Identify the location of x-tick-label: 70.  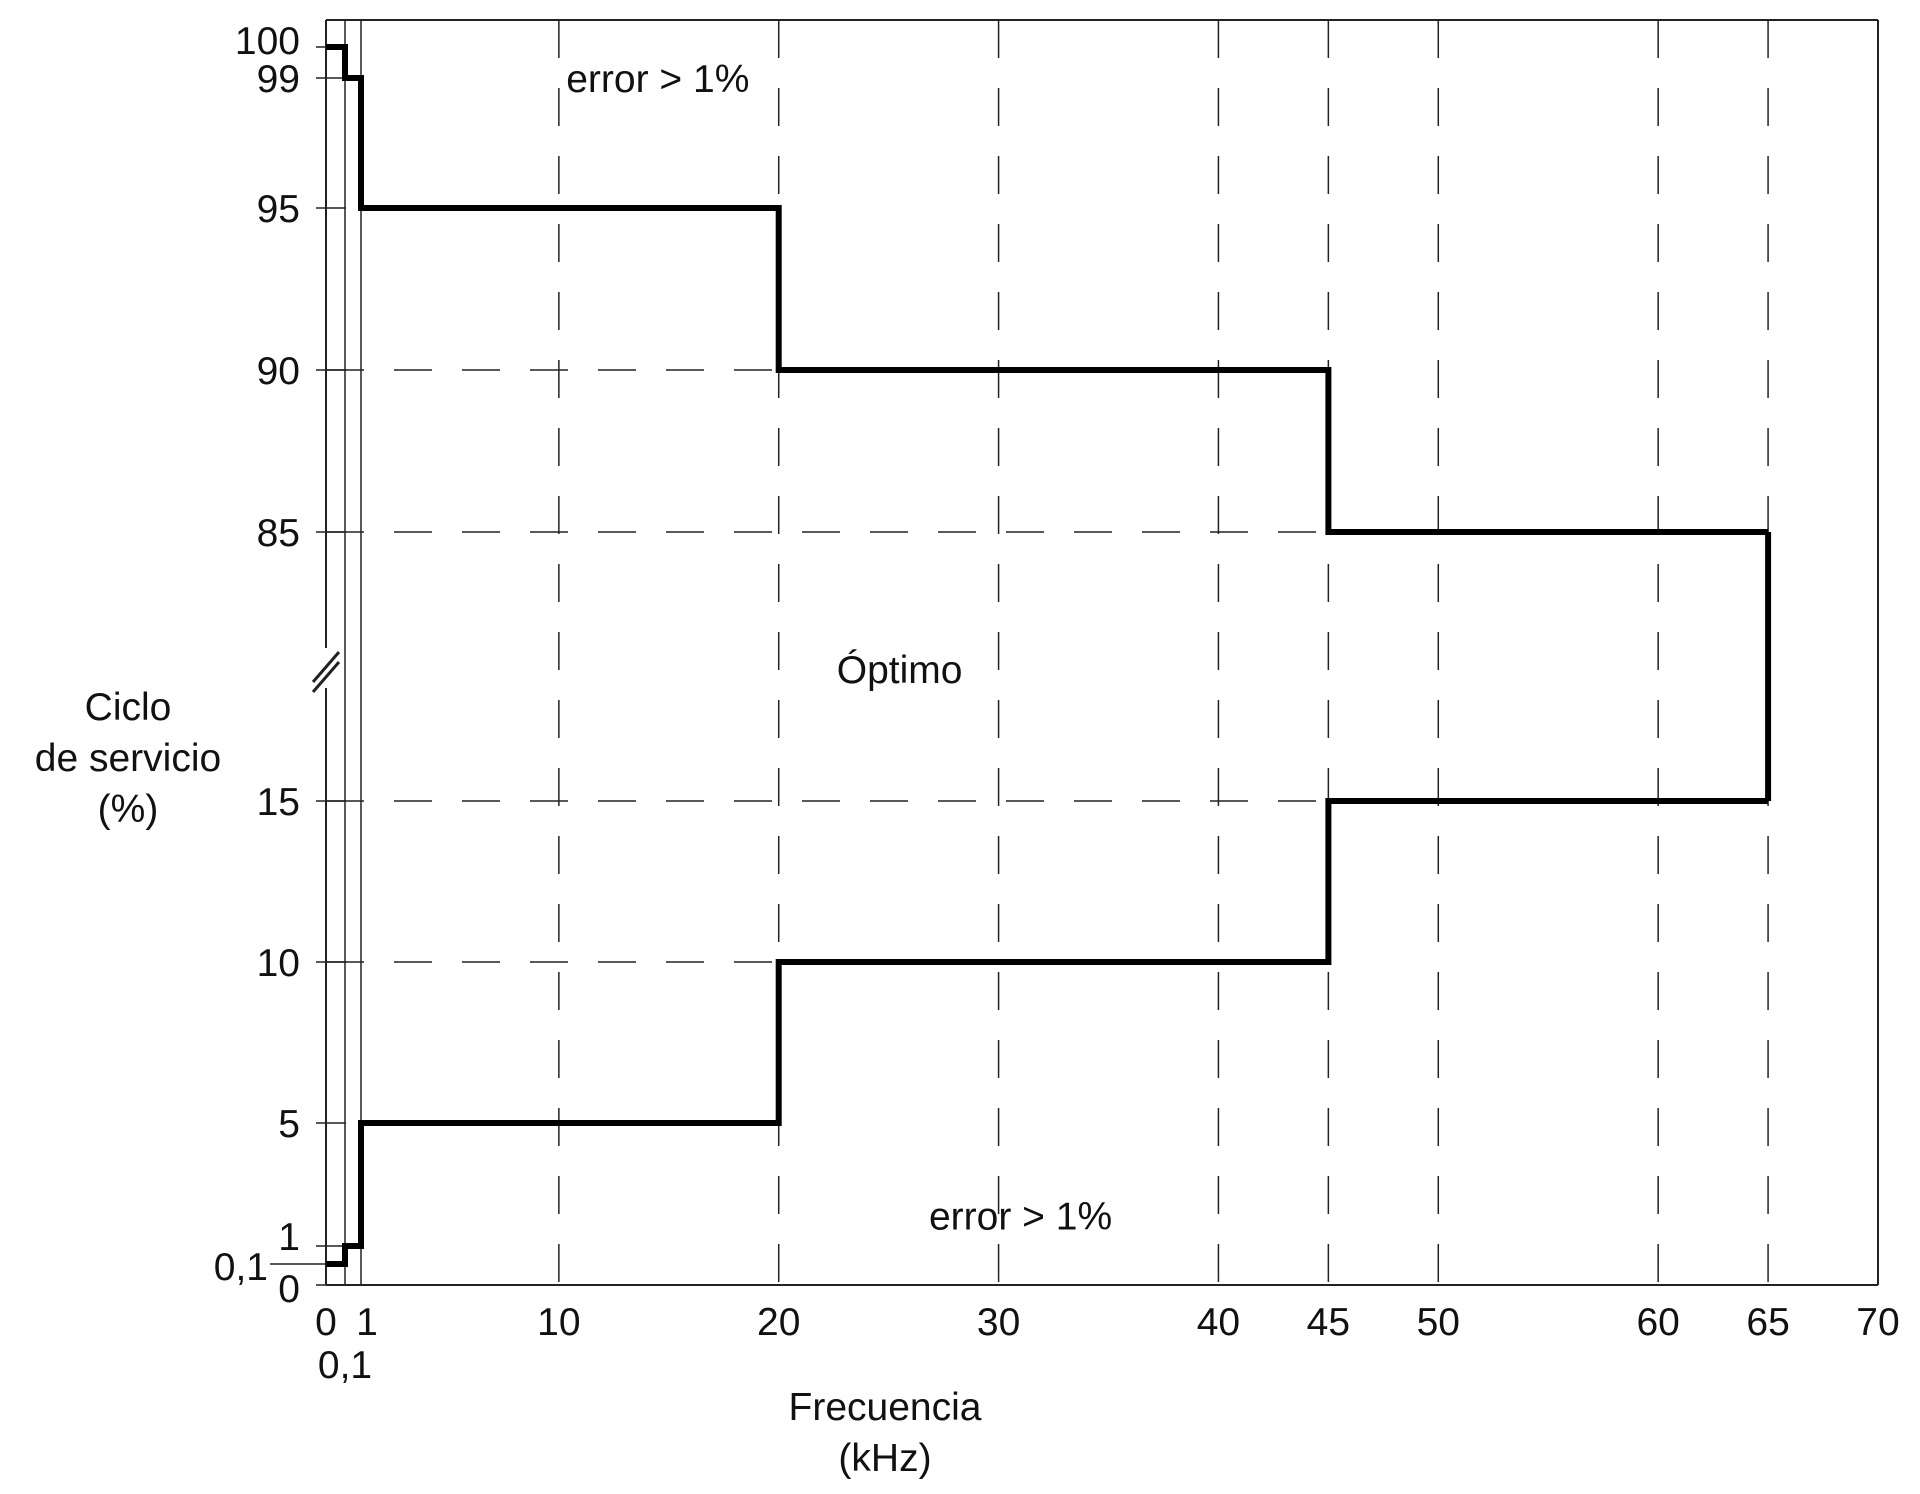
(1877, 1322).